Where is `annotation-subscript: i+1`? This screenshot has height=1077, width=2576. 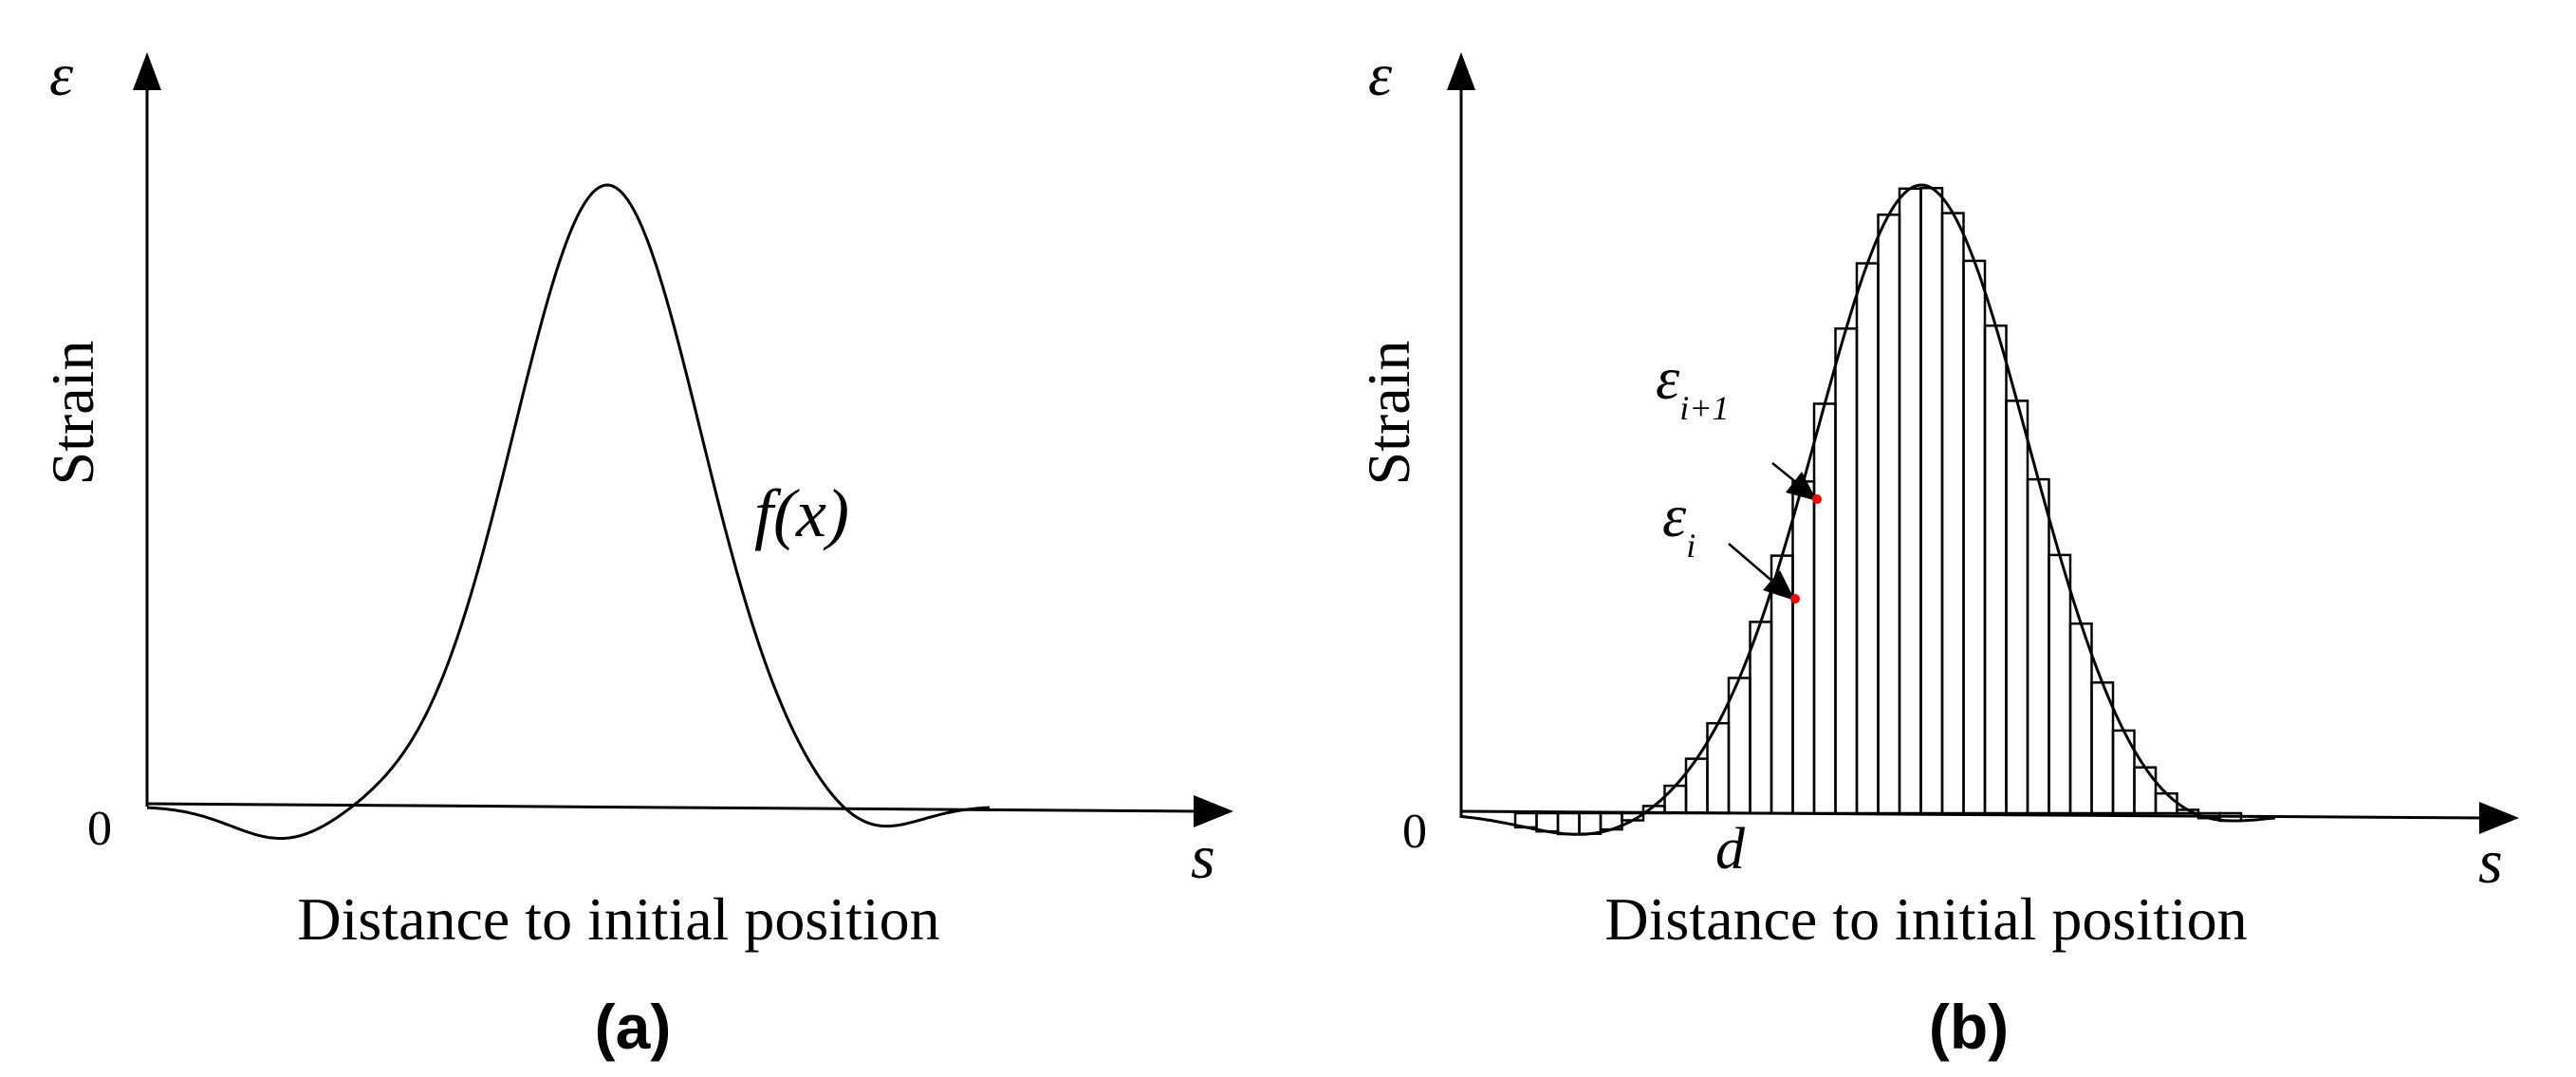 annotation-subscript: i+1 is located at coordinates (1704, 408).